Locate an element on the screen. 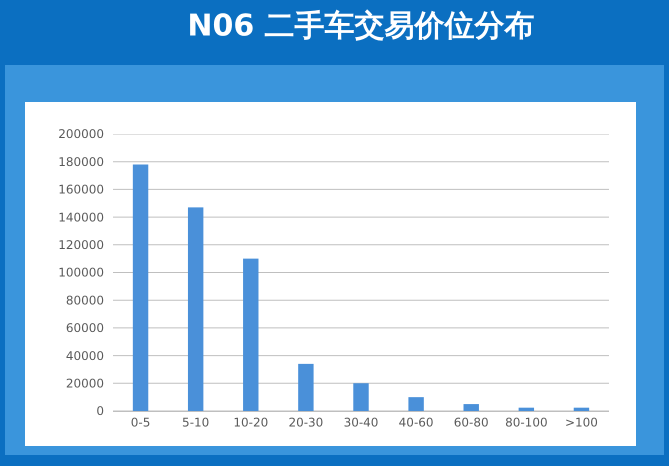 The width and height of the screenshot is (669, 466). chart-title: N06 二手车交易价位分布 is located at coordinates (361, 26).